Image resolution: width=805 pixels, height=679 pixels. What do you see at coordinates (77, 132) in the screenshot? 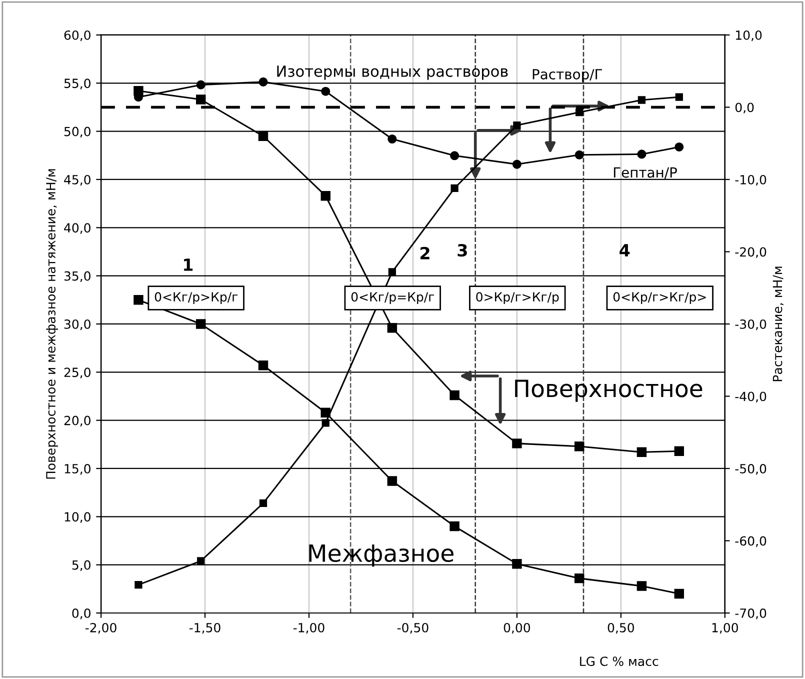
I see `y-tick-label: 50,0` at bounding box center [77, 132].